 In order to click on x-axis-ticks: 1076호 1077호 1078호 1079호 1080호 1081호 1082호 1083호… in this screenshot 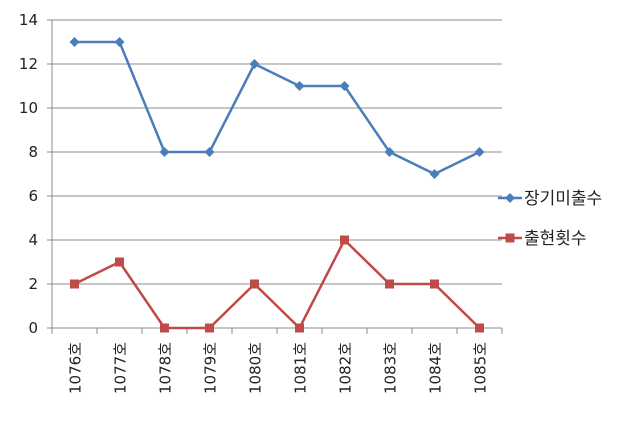, I will do `click(277, 361)`.